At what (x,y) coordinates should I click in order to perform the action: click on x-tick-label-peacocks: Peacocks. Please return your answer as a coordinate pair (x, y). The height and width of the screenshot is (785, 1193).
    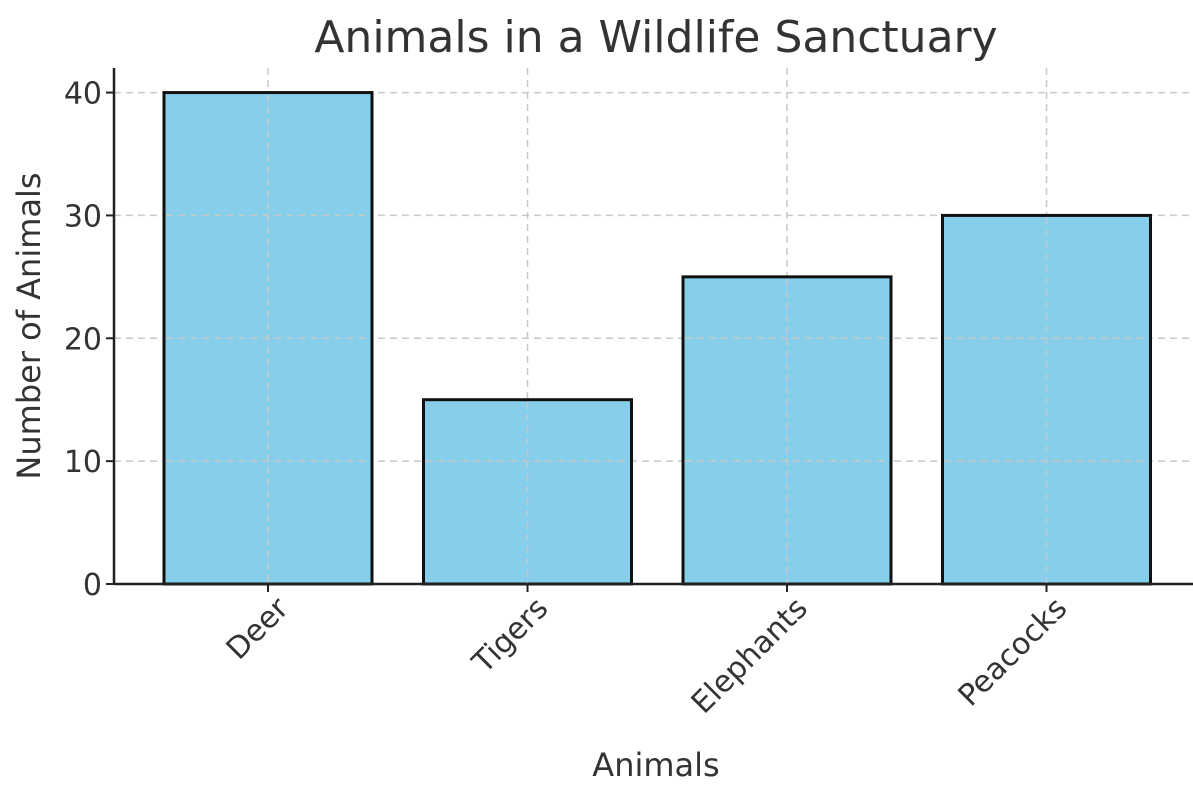
    Looking at the image, I should click on (1013, 652).